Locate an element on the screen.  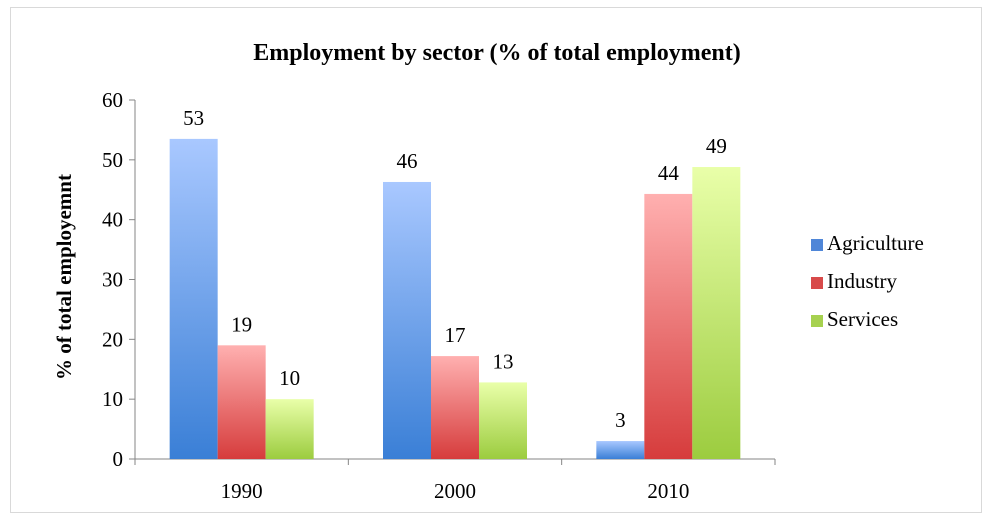
data-label: 13 is located at coordinates (503, 361).